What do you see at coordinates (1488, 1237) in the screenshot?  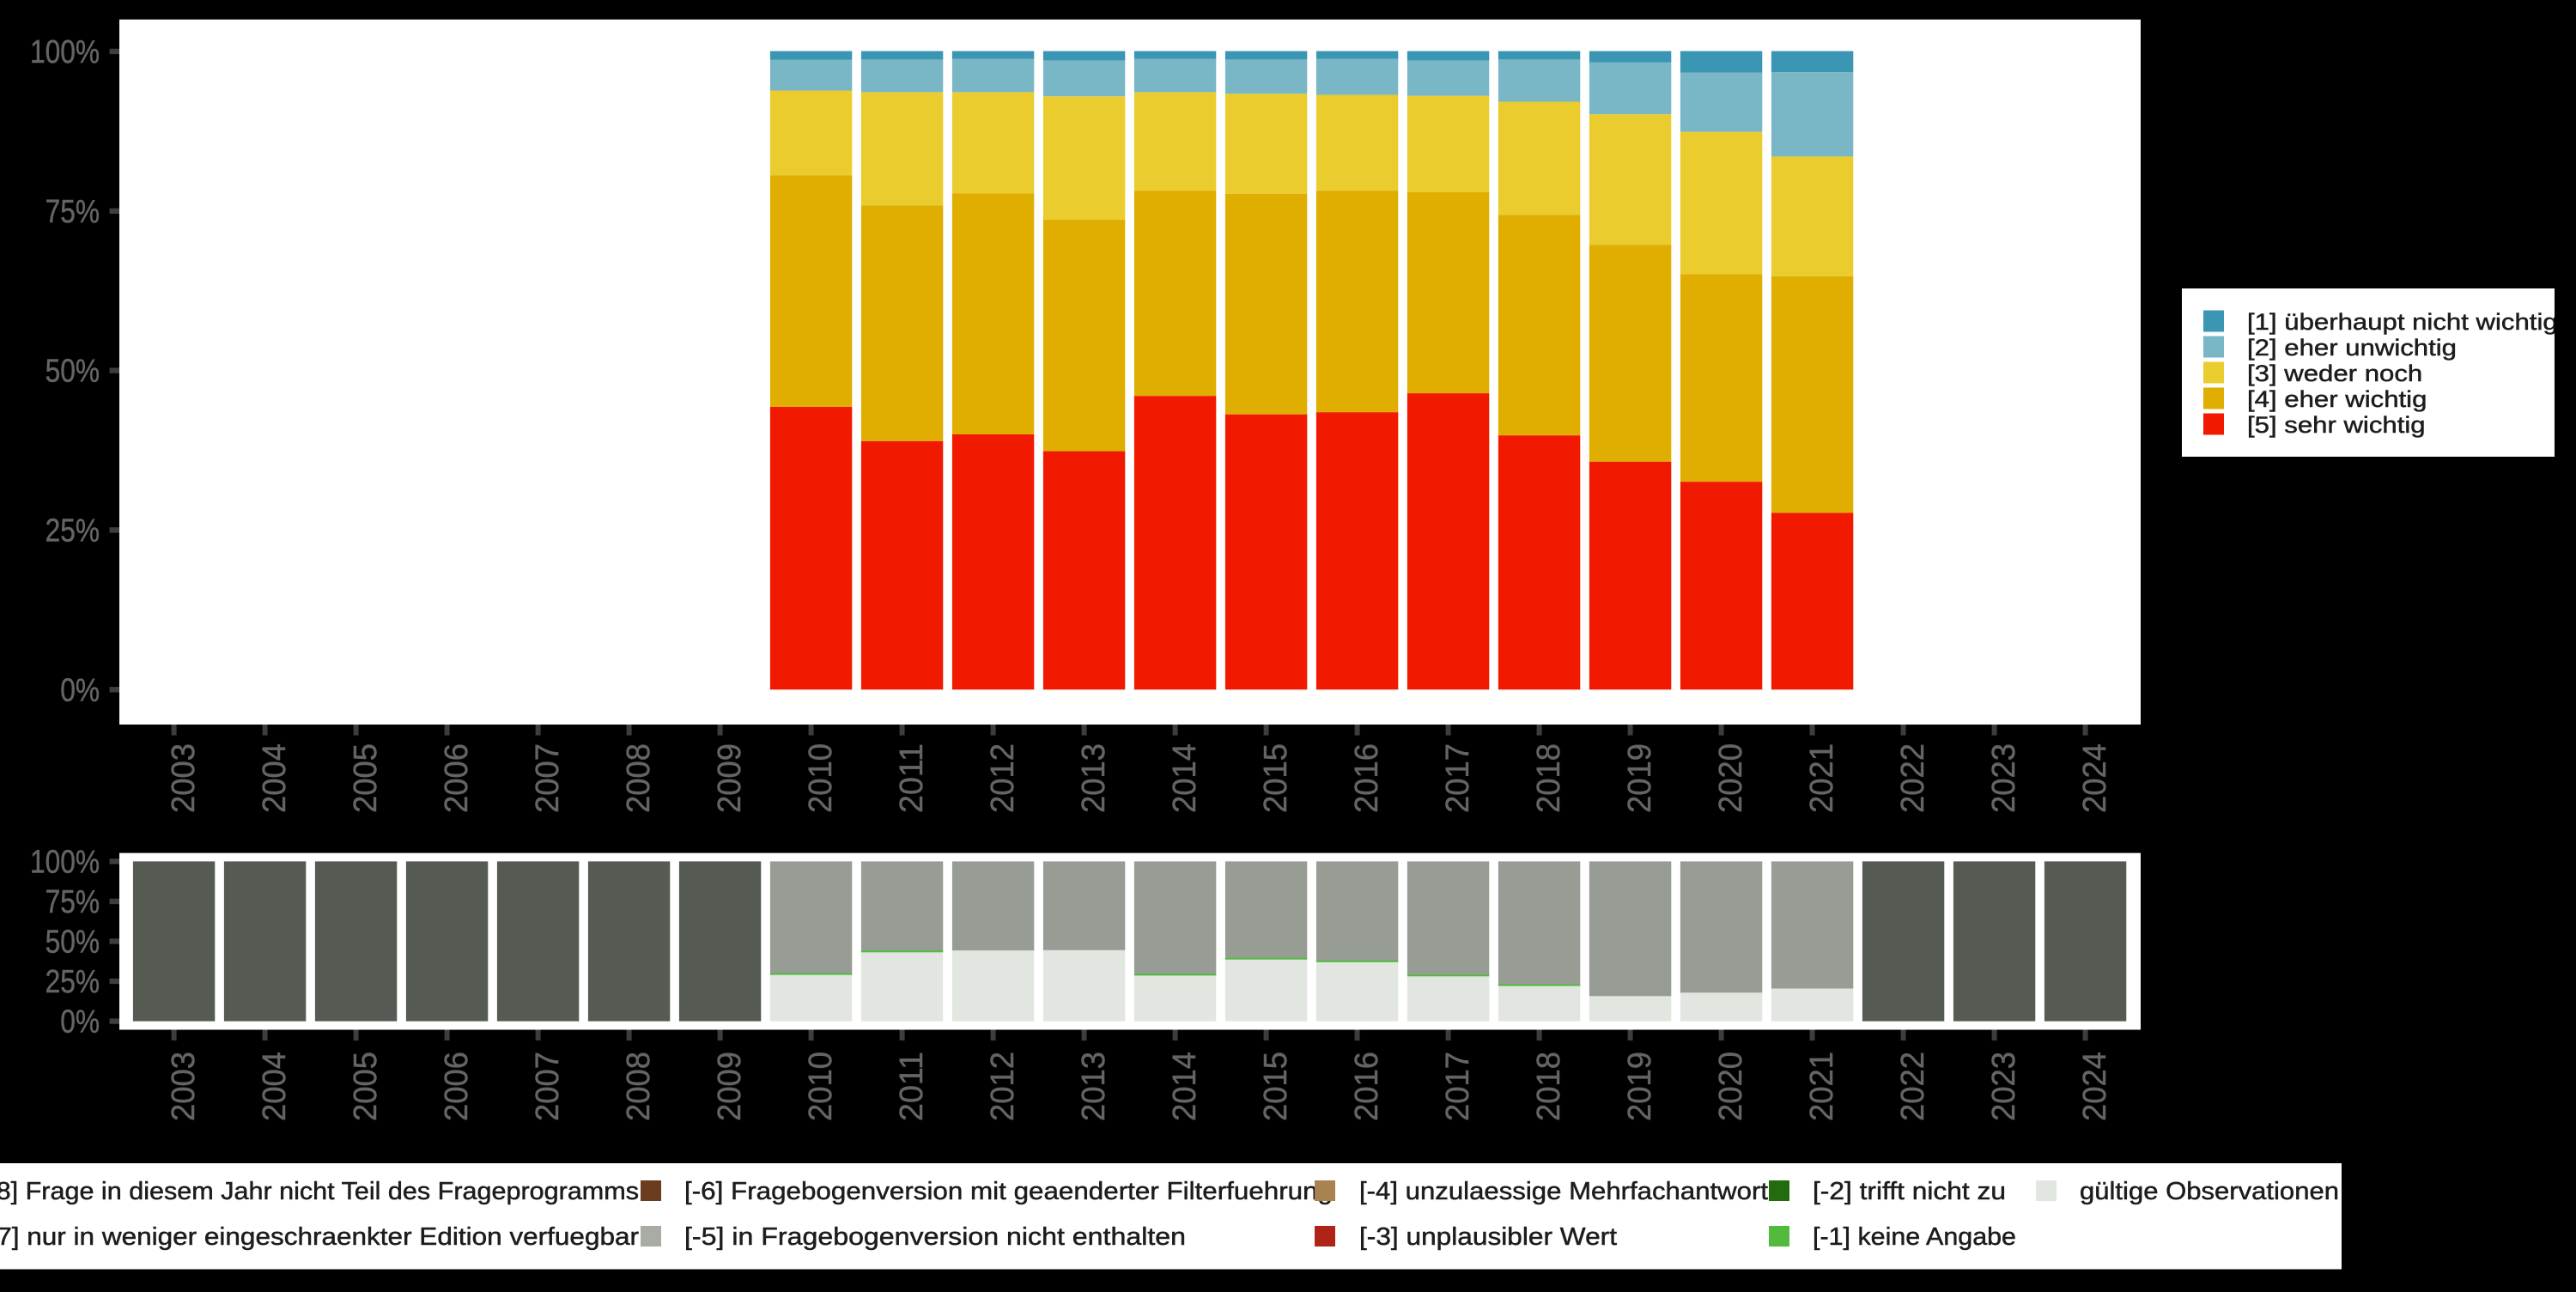 I see `svg-text: [-3] unplausibler Wert` at bounding box center [1488, 1237].